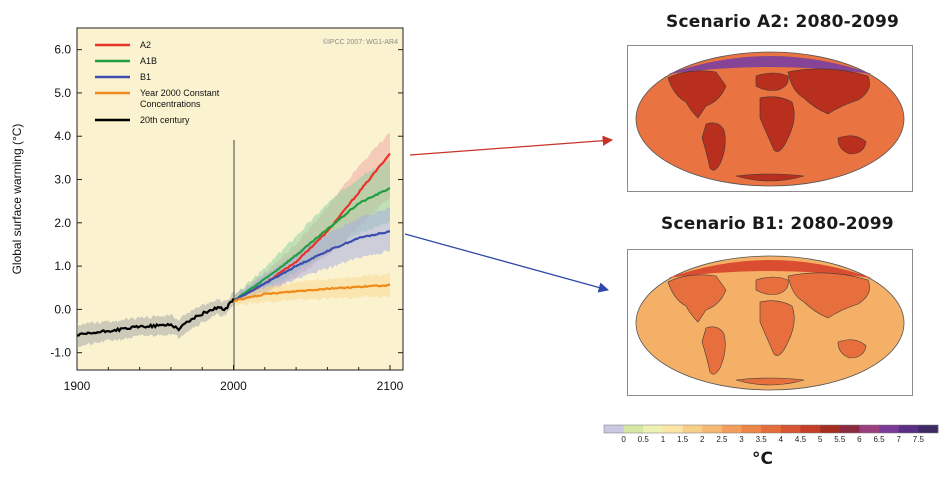 The width and height of the screenshot is (949, 477). What do you see at coordinates (511, 145) in the screenshot?
I see `arrow-a2-to-map` at bounding box center [511, 145].